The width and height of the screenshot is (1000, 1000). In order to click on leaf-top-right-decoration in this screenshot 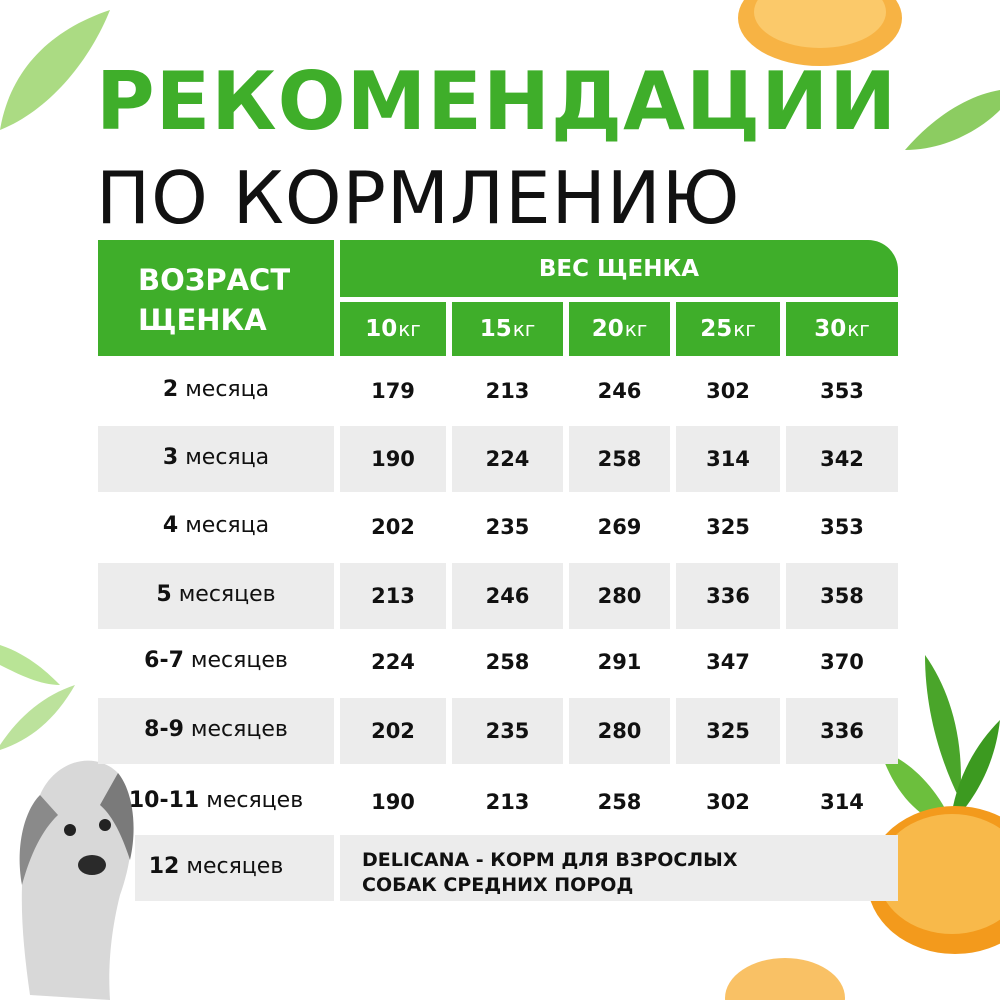, I will do `click(952, 120)`.